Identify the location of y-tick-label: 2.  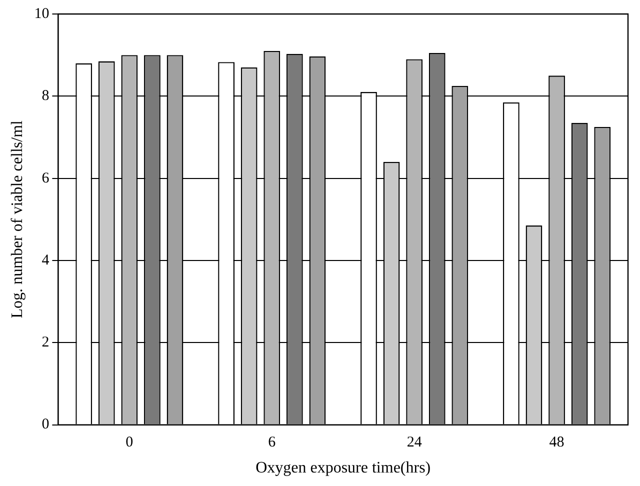
(46, 342).